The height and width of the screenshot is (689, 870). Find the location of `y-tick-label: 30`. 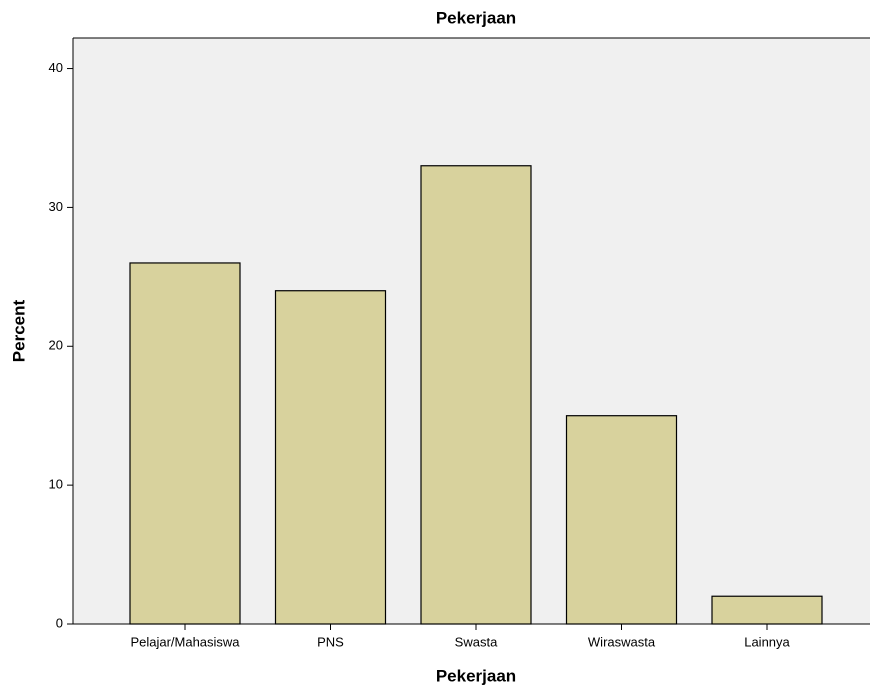

y-tick-label: 30 is located at coordinates (56, 206).